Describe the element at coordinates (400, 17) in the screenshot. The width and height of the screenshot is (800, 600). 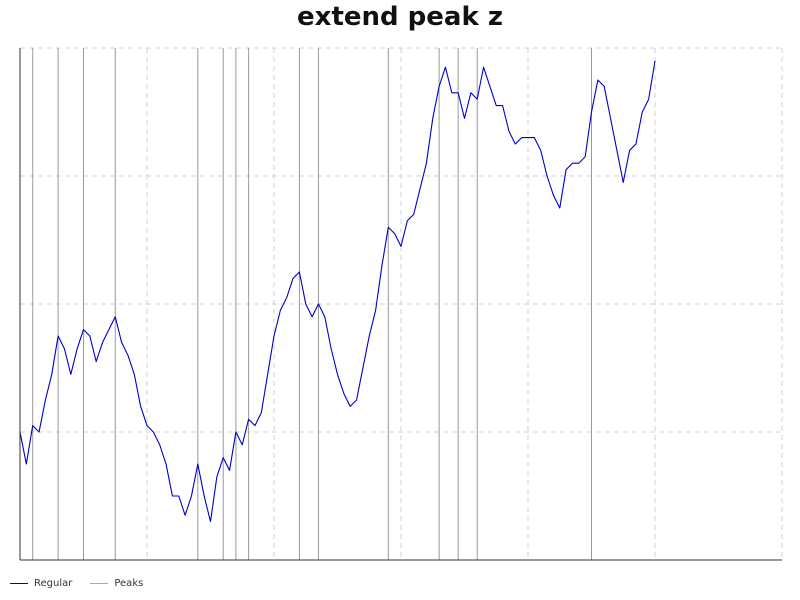
I see `chart-title: extend peak z` at that location.